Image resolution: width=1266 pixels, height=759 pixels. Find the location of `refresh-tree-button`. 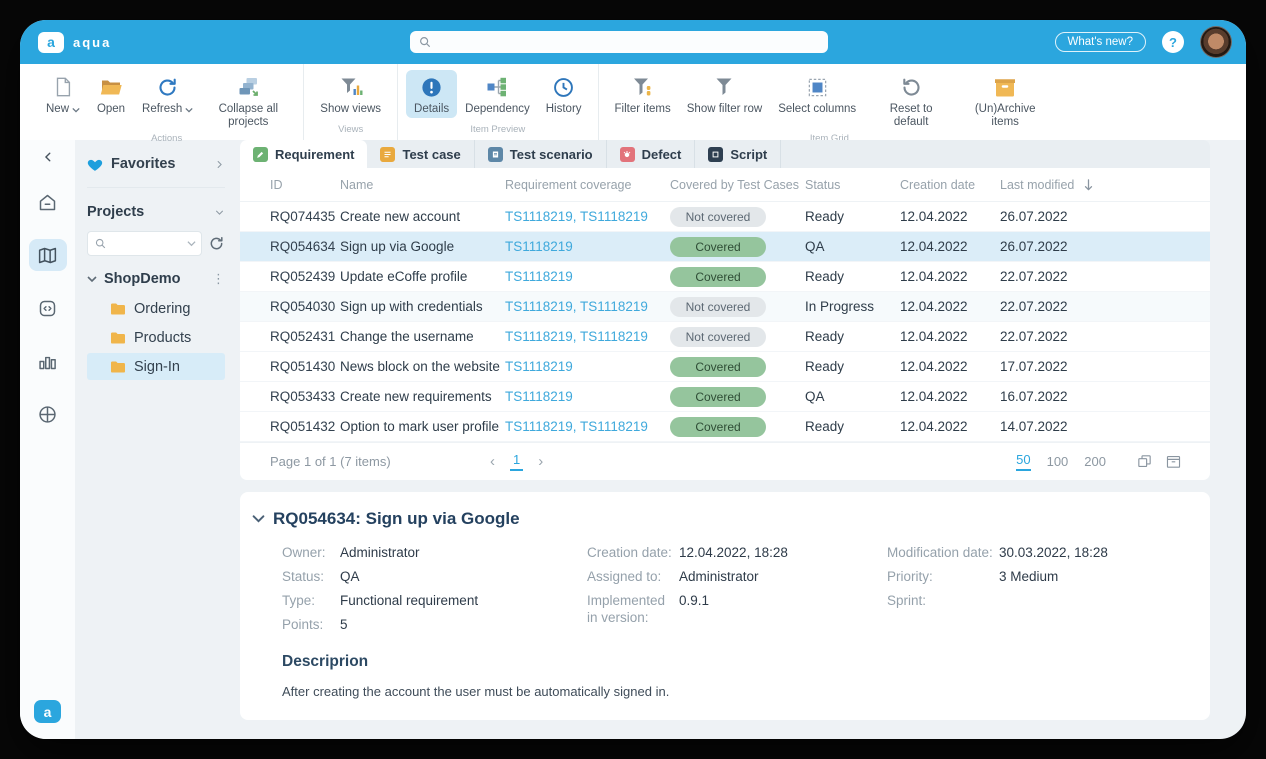

refresh-tree-button is located at coordinates (216, 243).